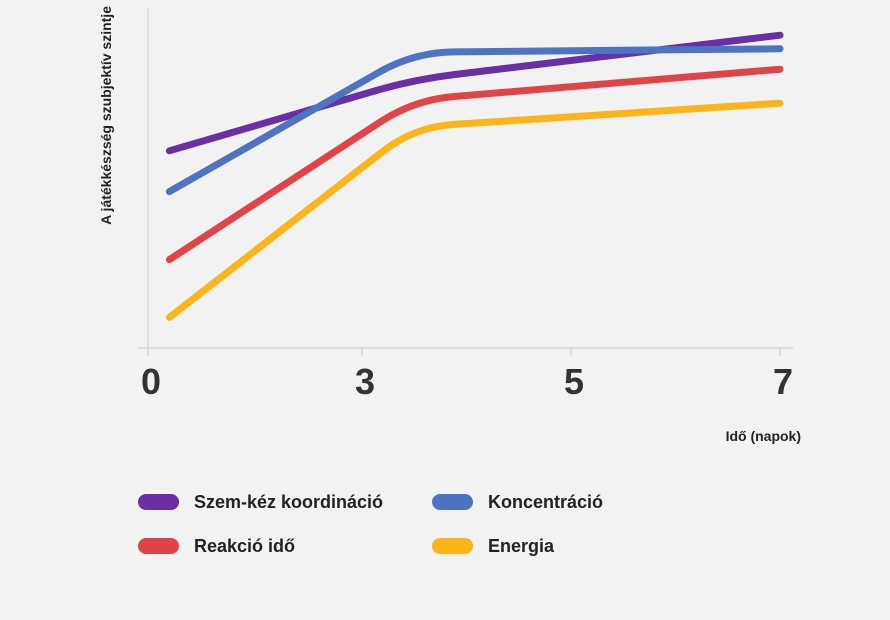 This screenshot has width=890, height=620. What do you see at coordinates (106, 115) in the screenshot?
I see `y-axis-title: A játékkészség szubjektív szintje` at bounding box center [106, 115].